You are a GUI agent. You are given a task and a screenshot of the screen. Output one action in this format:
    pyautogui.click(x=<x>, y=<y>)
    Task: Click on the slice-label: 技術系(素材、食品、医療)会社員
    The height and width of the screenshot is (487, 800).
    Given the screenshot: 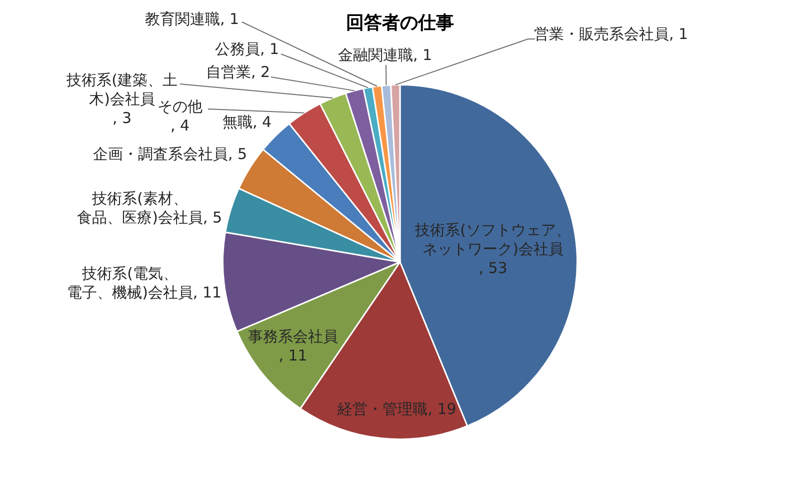 What is the action you would take?
    pyautogui.click(x=140, y=207)
    